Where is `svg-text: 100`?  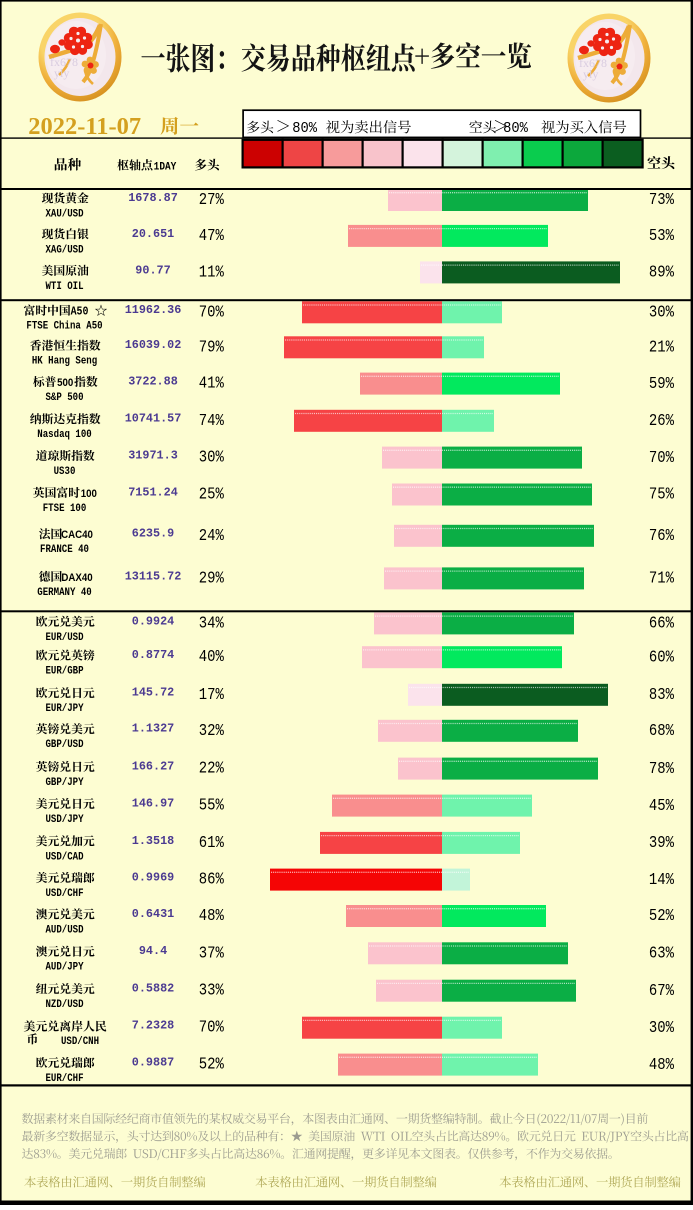
svg-text: 100 is located at coordinates (89, 493).